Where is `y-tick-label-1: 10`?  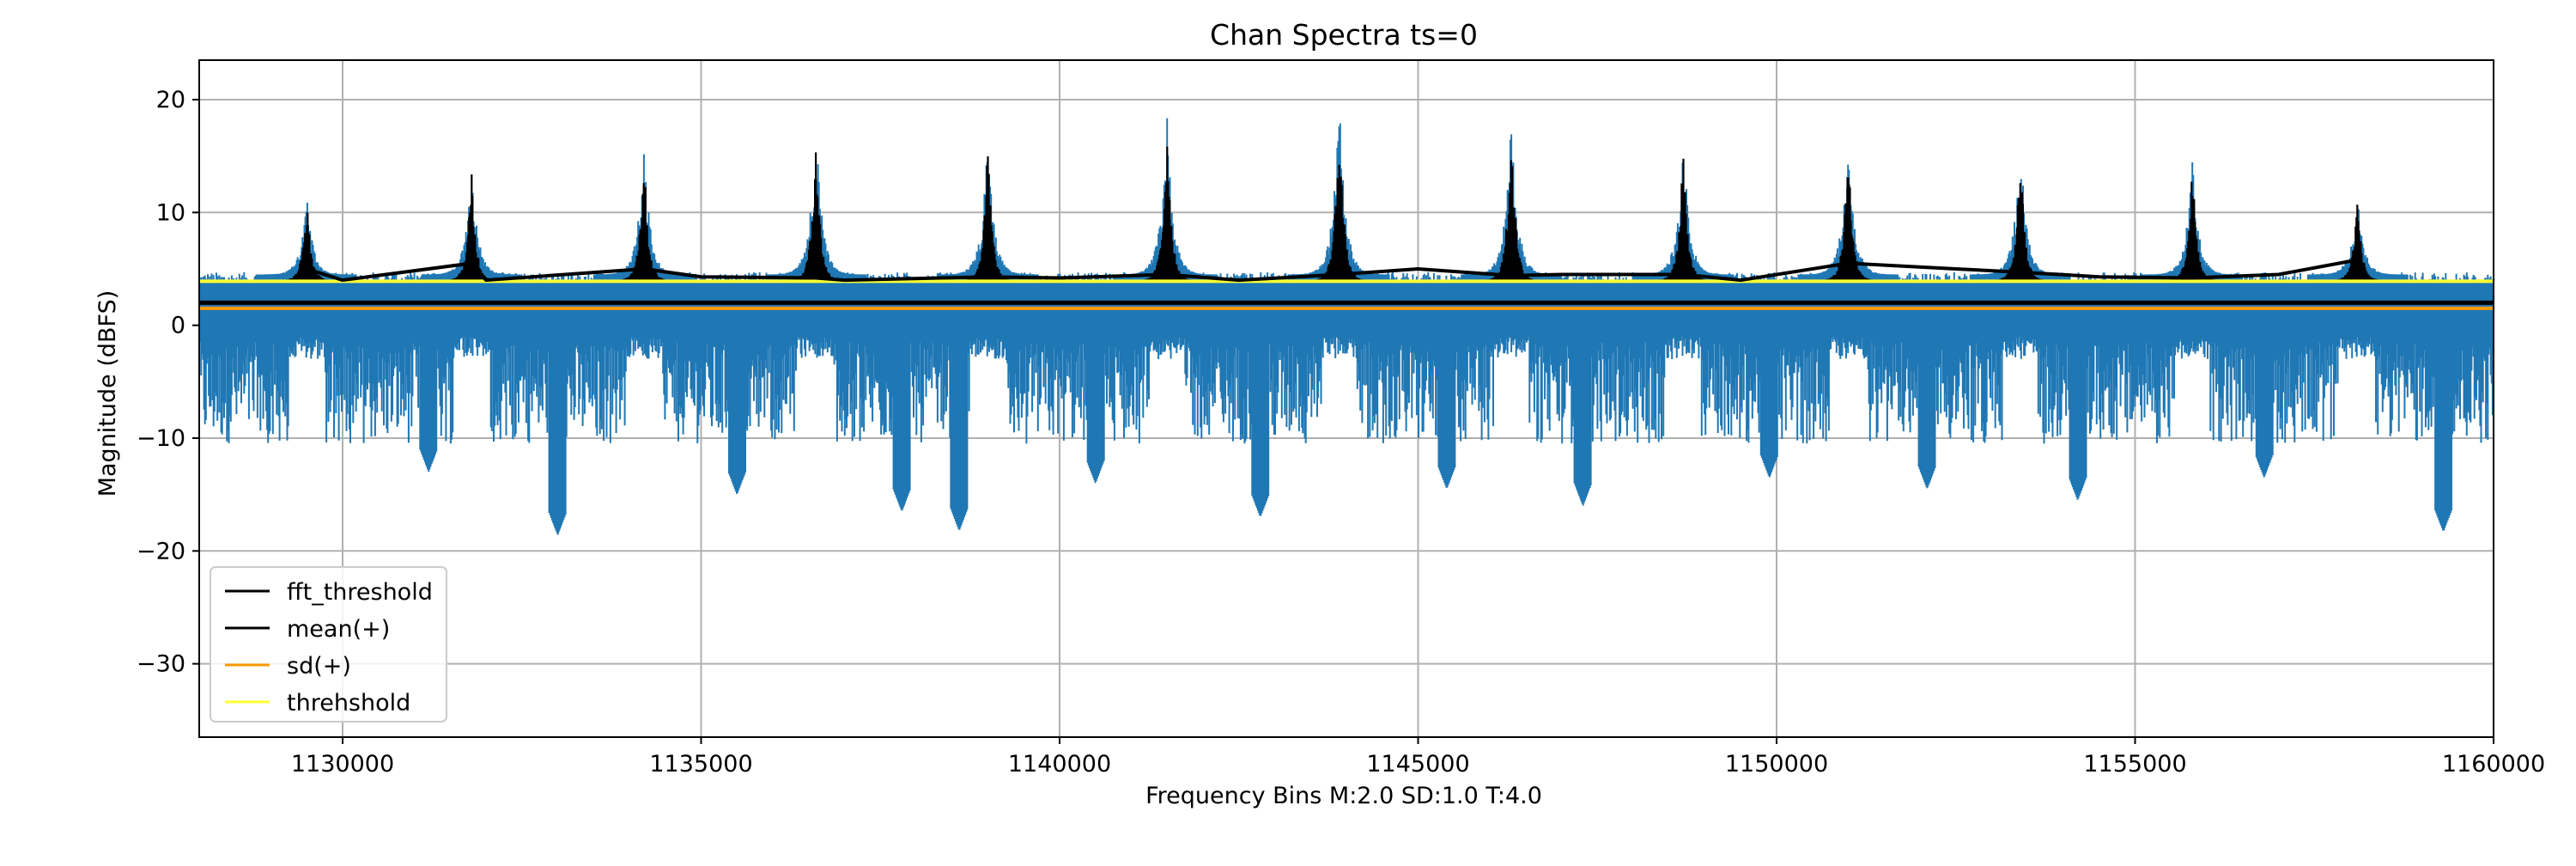 y-tick-label-1: 10 is located at coordinates (170, 212).